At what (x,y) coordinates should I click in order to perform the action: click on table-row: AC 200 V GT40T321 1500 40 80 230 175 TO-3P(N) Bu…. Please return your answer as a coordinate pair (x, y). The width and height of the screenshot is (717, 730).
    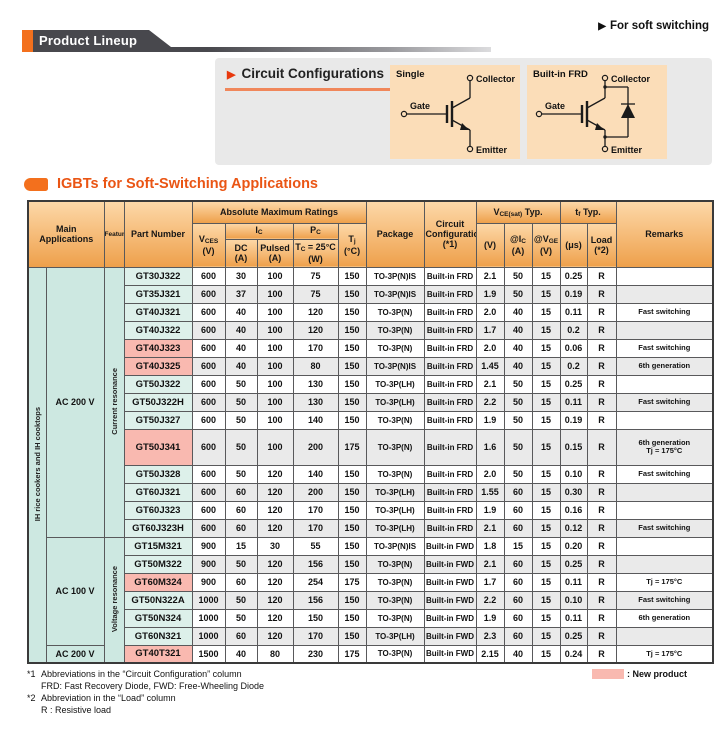
    Looking at the image, I should click on (371, 654).